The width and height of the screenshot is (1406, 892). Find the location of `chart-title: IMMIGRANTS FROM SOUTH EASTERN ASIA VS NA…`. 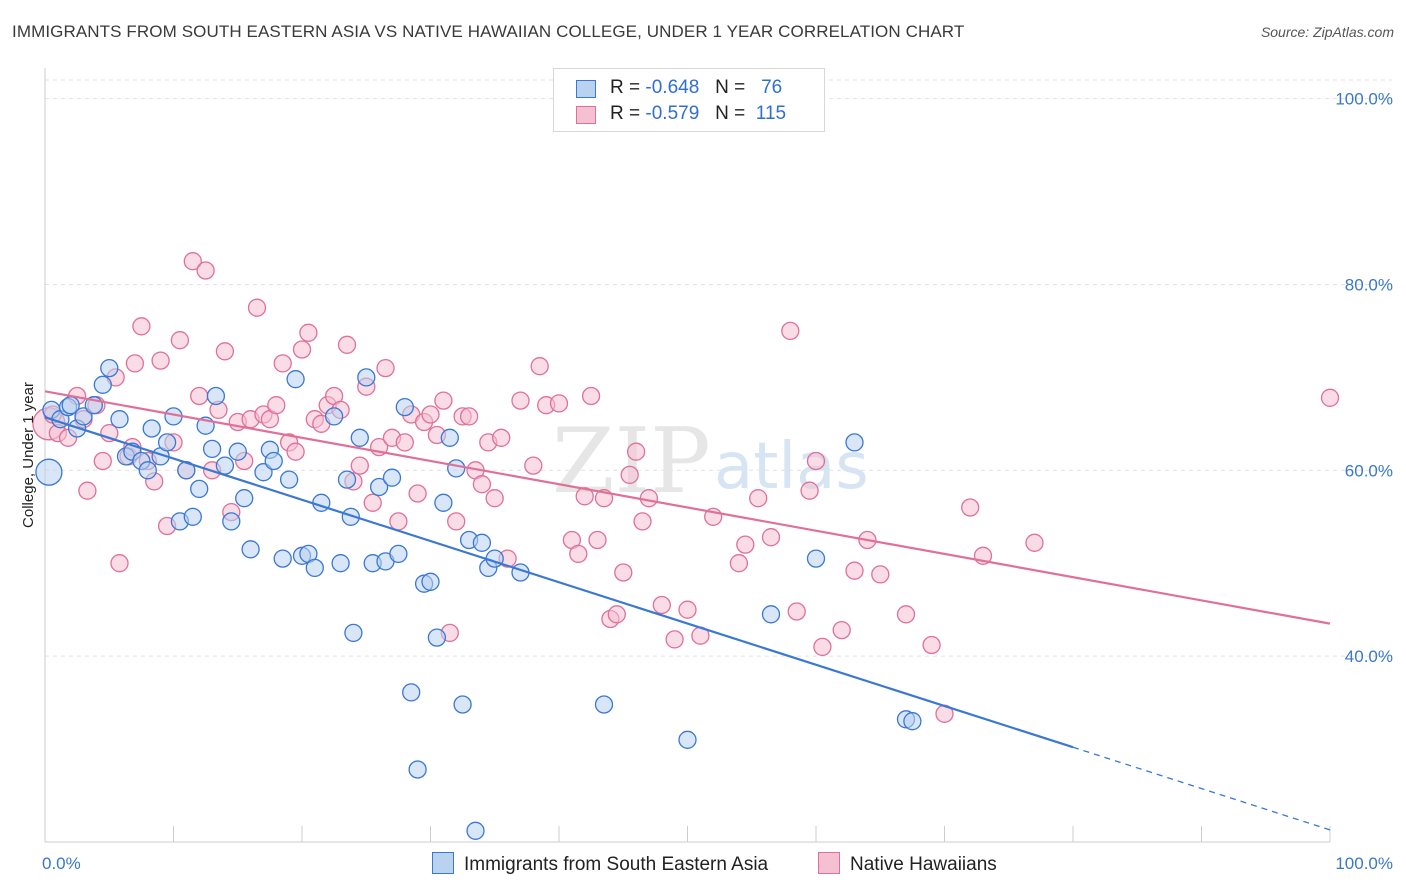

chart-title: IMMIGRANTS FROM SOUTH EASTERN ASIA VS NA… is located at coordinates (488, 31).